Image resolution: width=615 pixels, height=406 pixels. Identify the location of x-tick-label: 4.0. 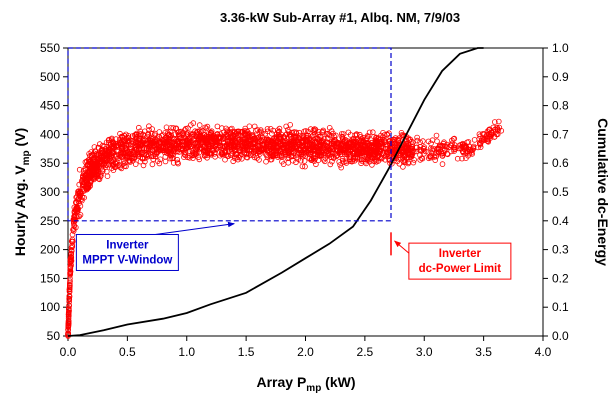
(543, 352).